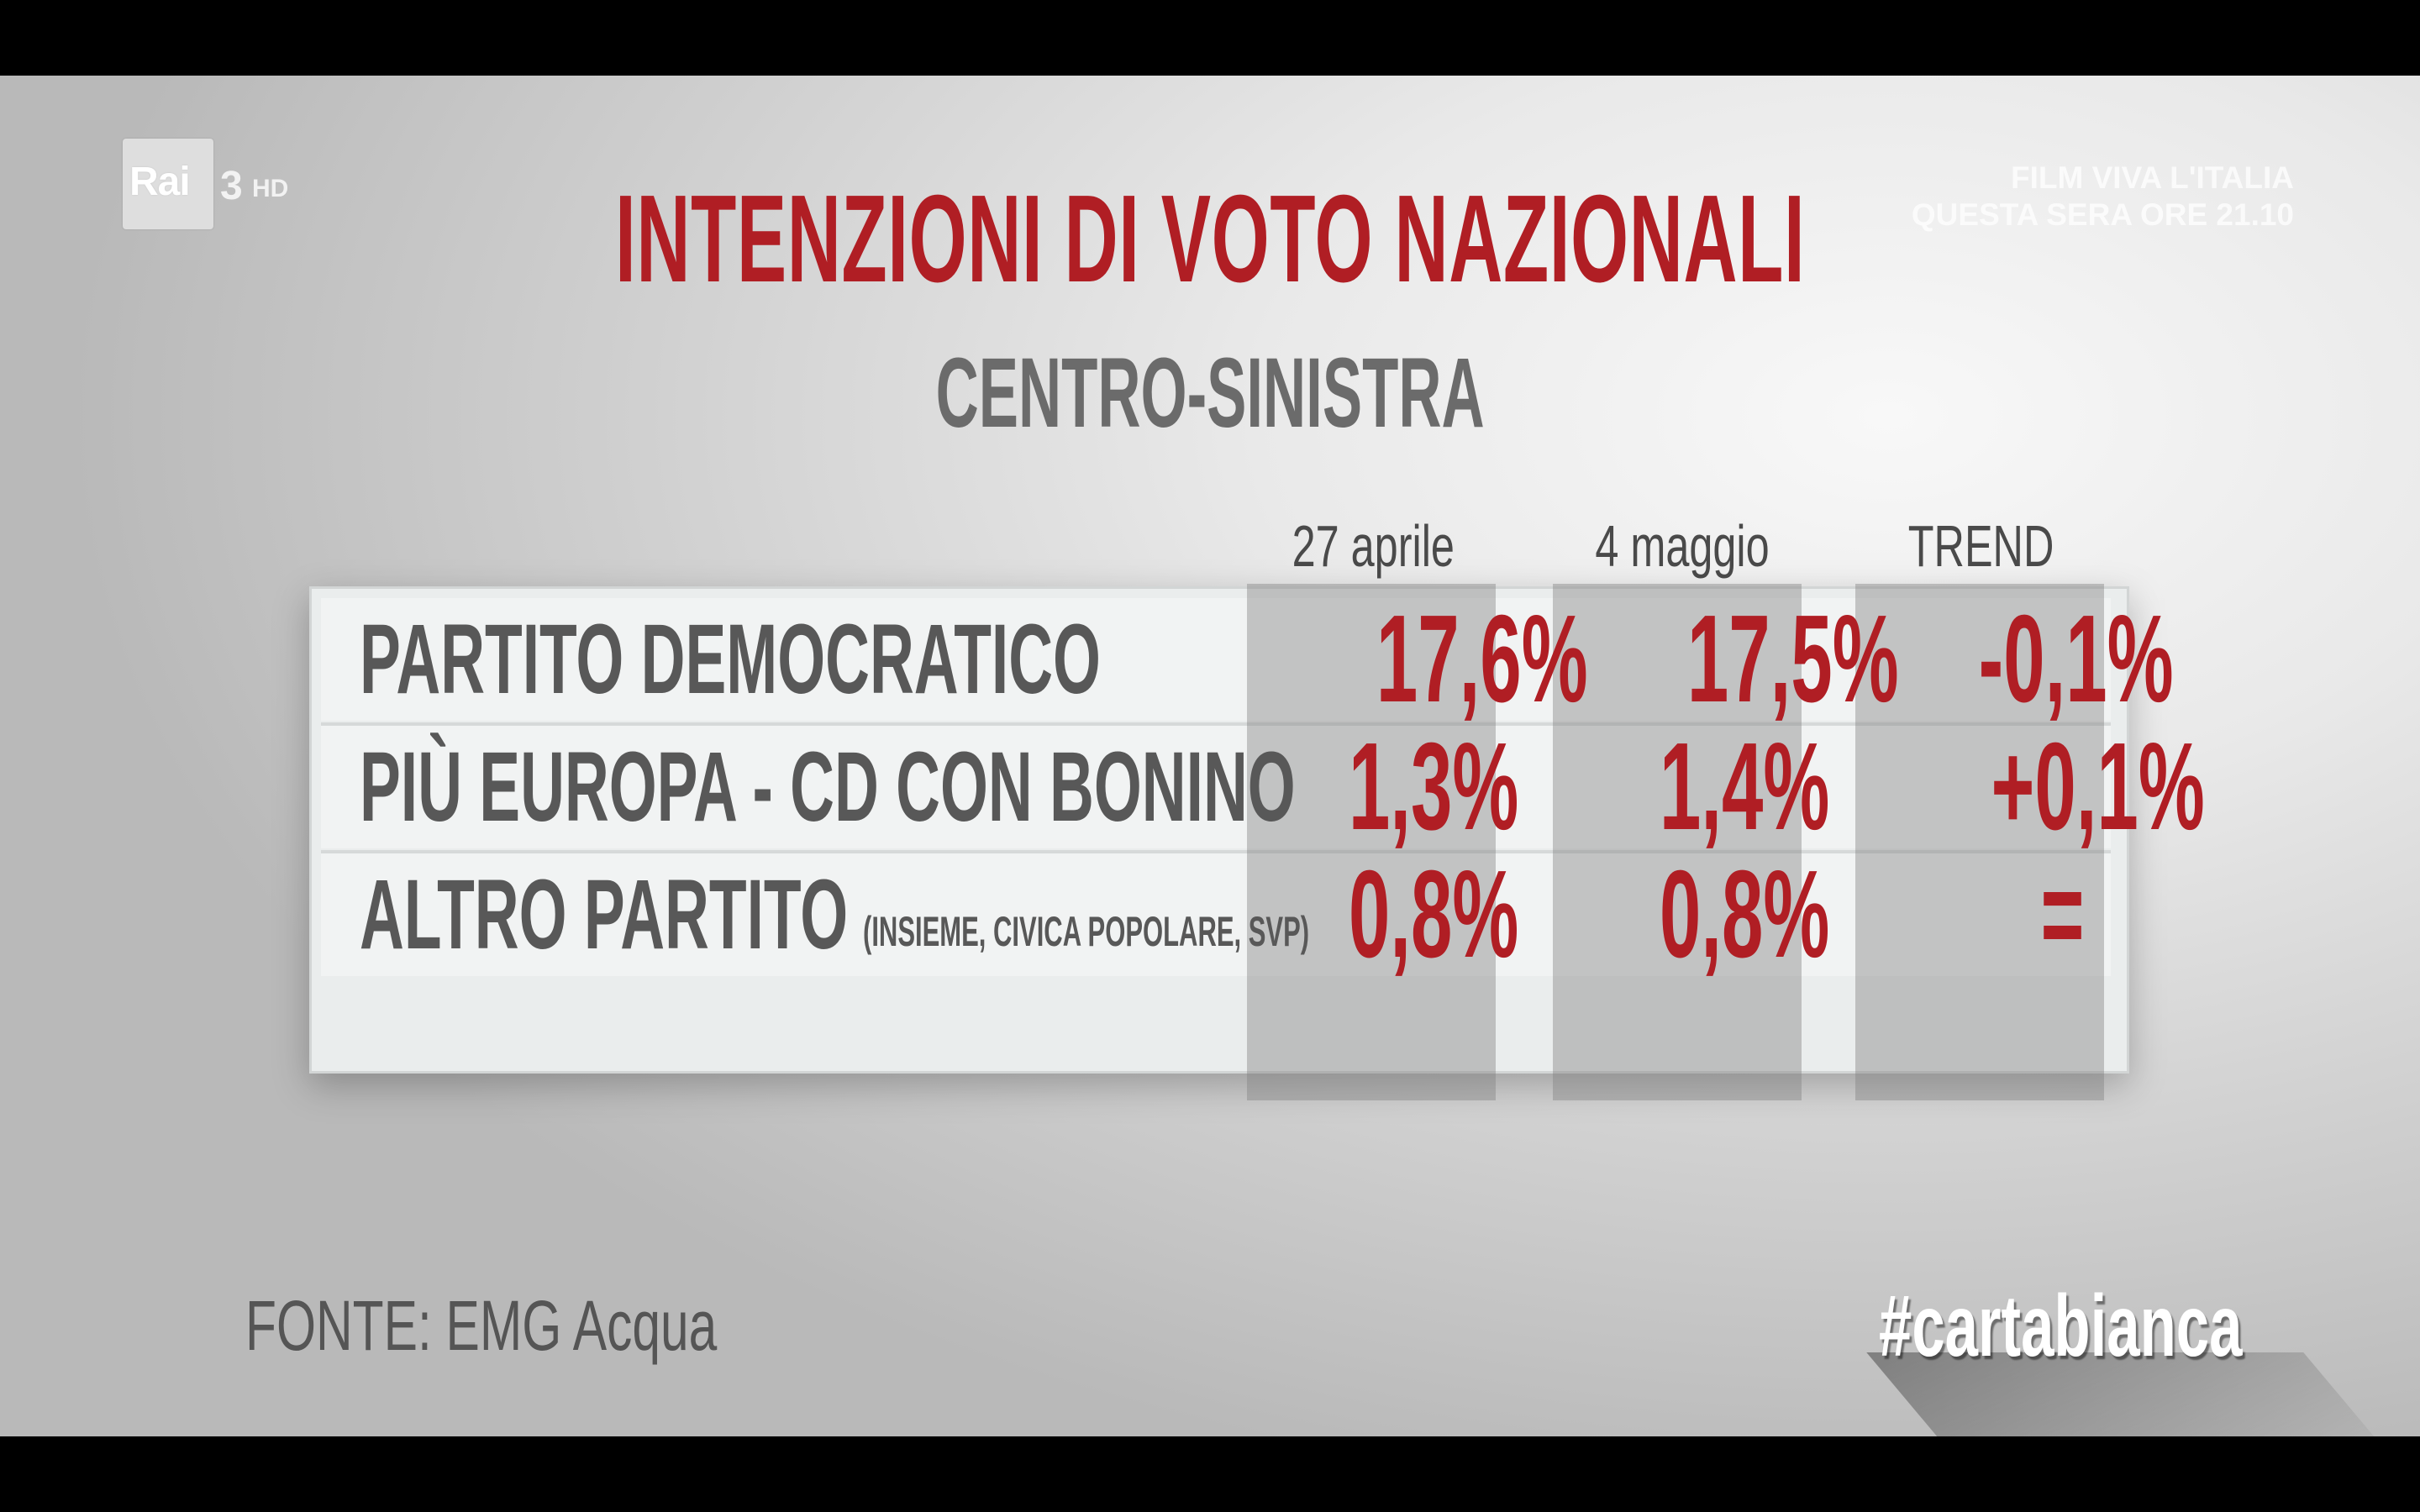 The height and width of the screenshot is (1512, 2420). I want to click on chart-title: INTENZIONI DI VOTO NAZIONALI, so click(1210, 239).